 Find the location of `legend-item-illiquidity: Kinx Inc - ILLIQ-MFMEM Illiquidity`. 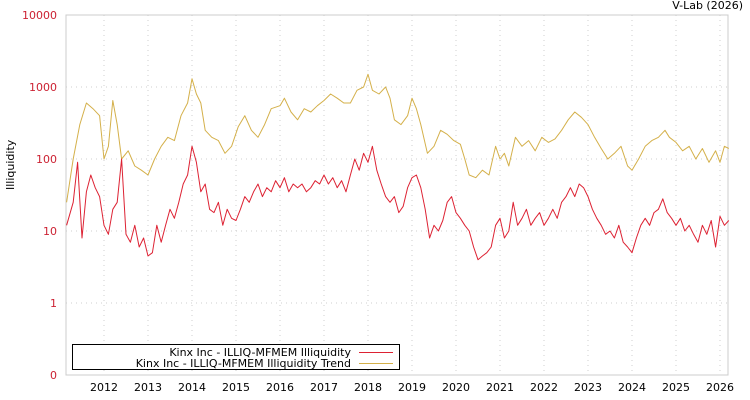

legend-item-illiquidity: Kinx Inc - ILLIQ-MFMEM Illiquidity is located at coordinates (281, 352).